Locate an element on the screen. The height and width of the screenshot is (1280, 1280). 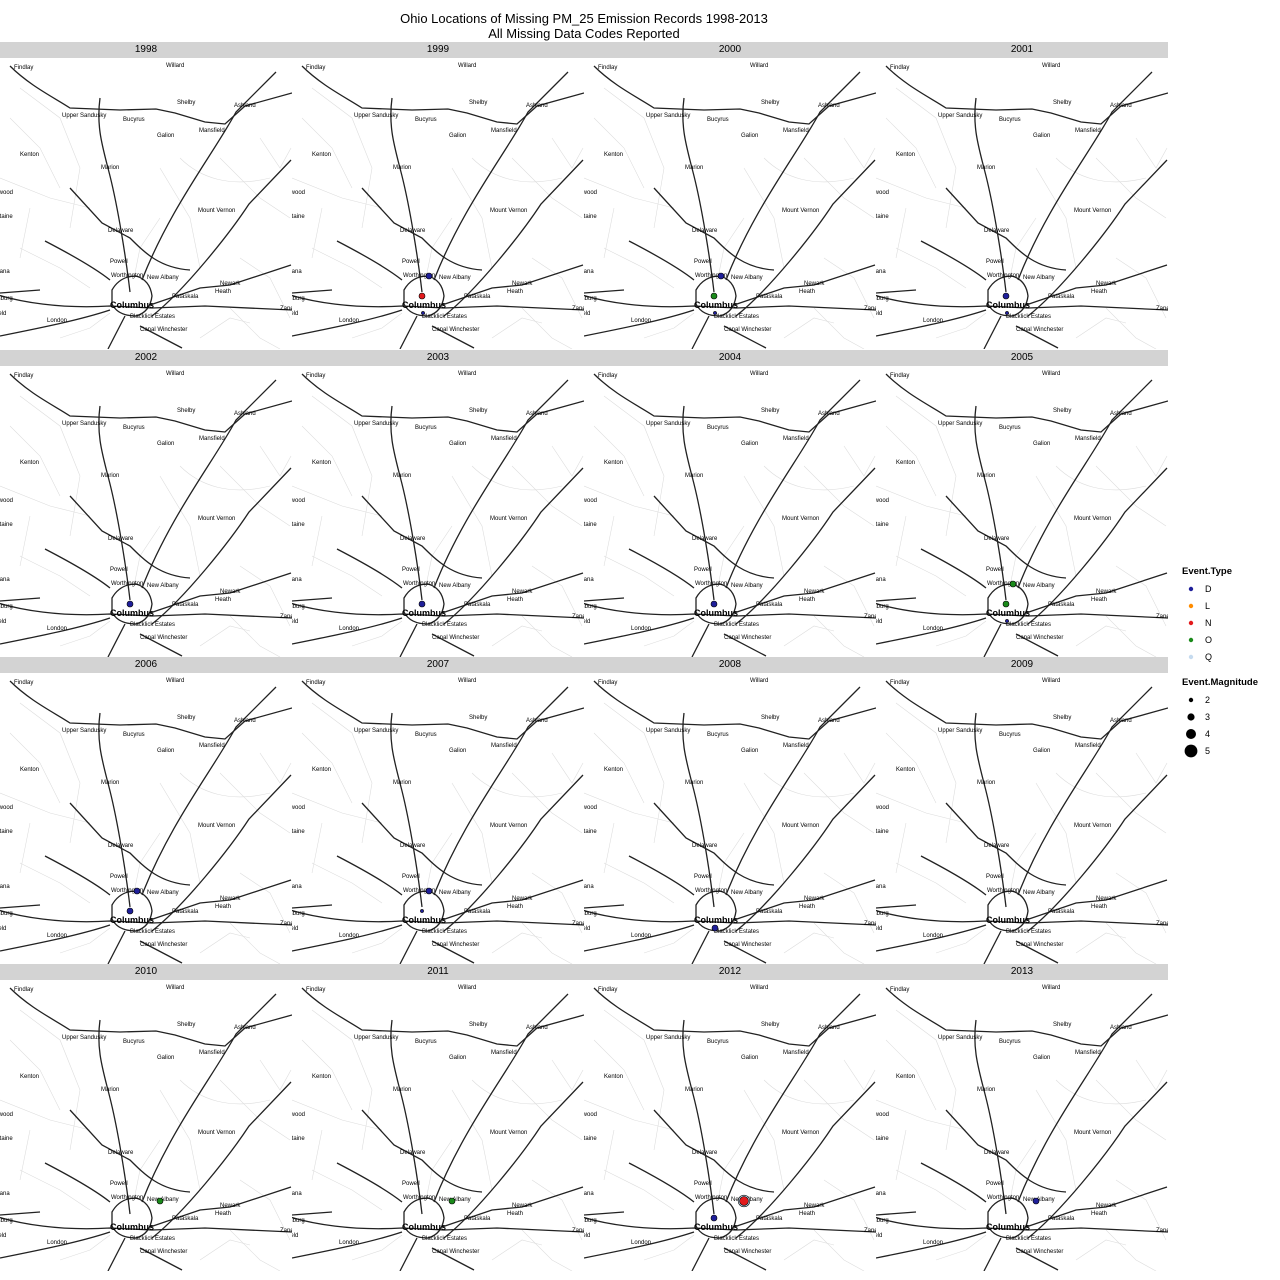
city-label: Upper Sandusky is located at coordinates (960, 731).